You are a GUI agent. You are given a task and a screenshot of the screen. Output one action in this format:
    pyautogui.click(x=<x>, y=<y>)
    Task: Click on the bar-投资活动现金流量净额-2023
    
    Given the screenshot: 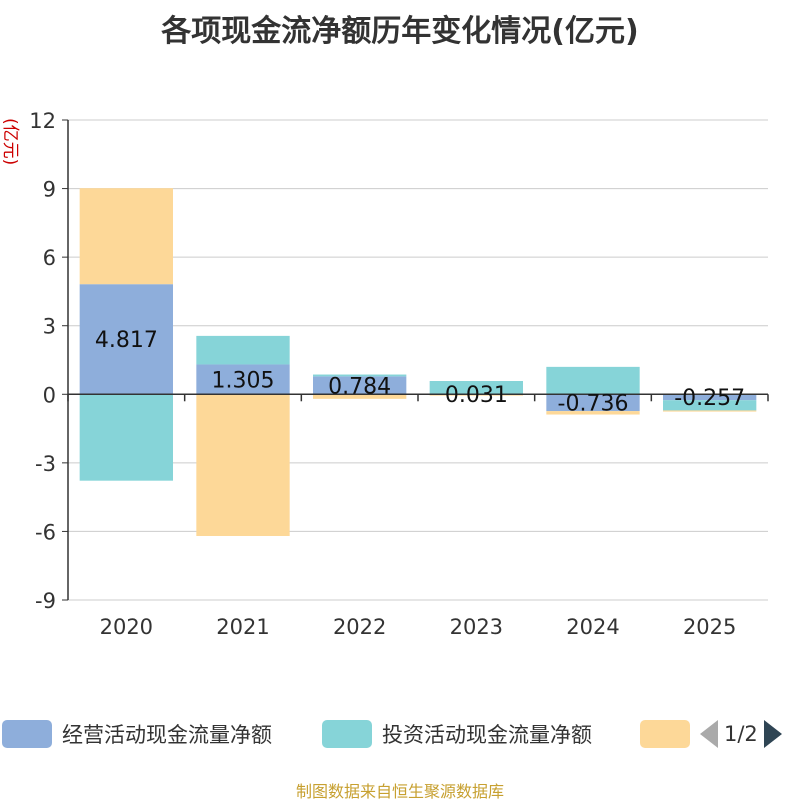 What is the action you would take?
    pyautogui.click(x=476, y=387)
    